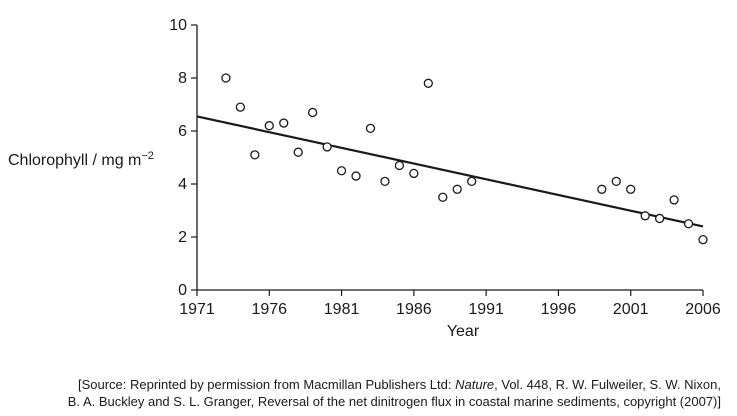  I want to click on x-tick-label: 2006, so click(703, 309).